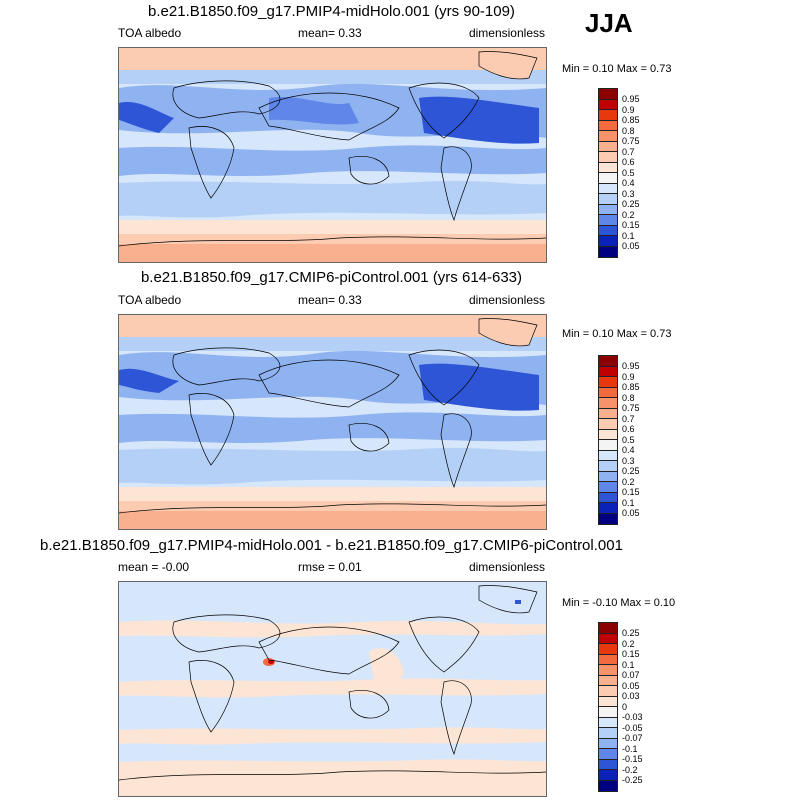 The width and height of the screenshot is (800, 800). Describe the element at coordinates (628, 193) in the screenshot. I see `panel-1-colorbar-label: 0.3` at that location.